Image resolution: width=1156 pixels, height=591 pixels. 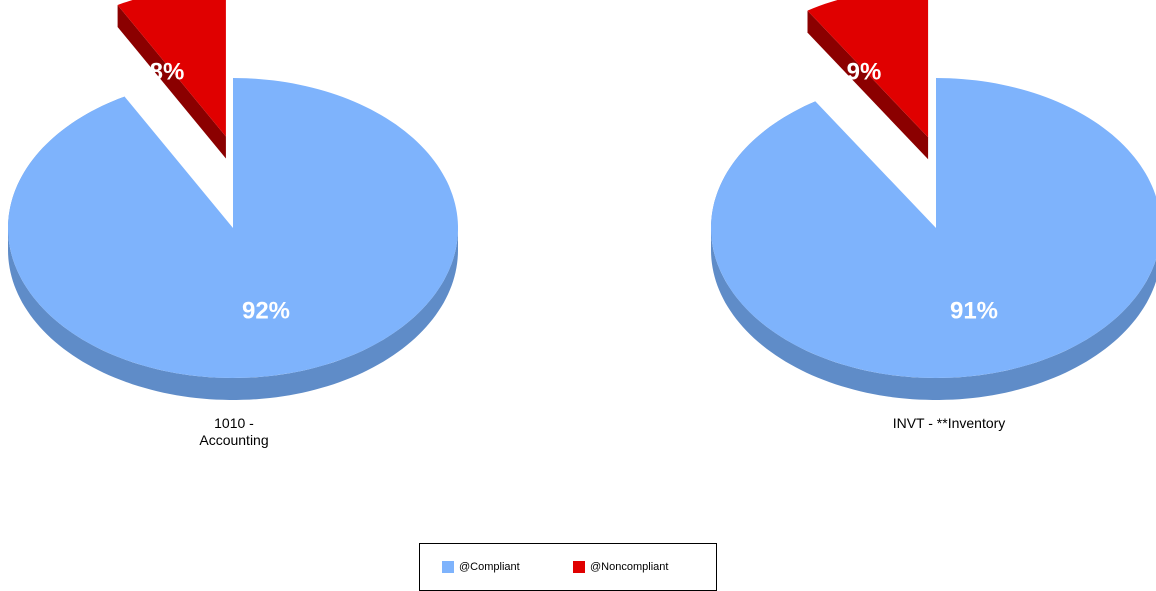 I want to click on legend-label-noncompliant: @Noncompliant, so click(x=629, y=567).